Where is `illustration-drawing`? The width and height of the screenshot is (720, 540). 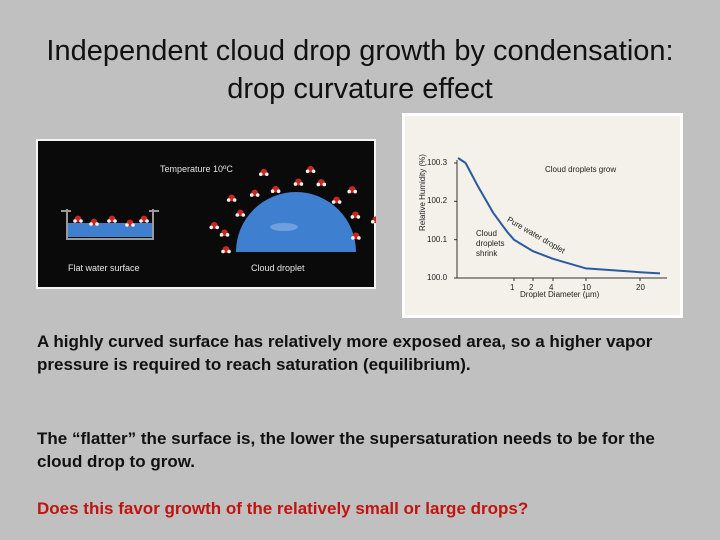 illustration-drawing is located at coordinates (218, 209).